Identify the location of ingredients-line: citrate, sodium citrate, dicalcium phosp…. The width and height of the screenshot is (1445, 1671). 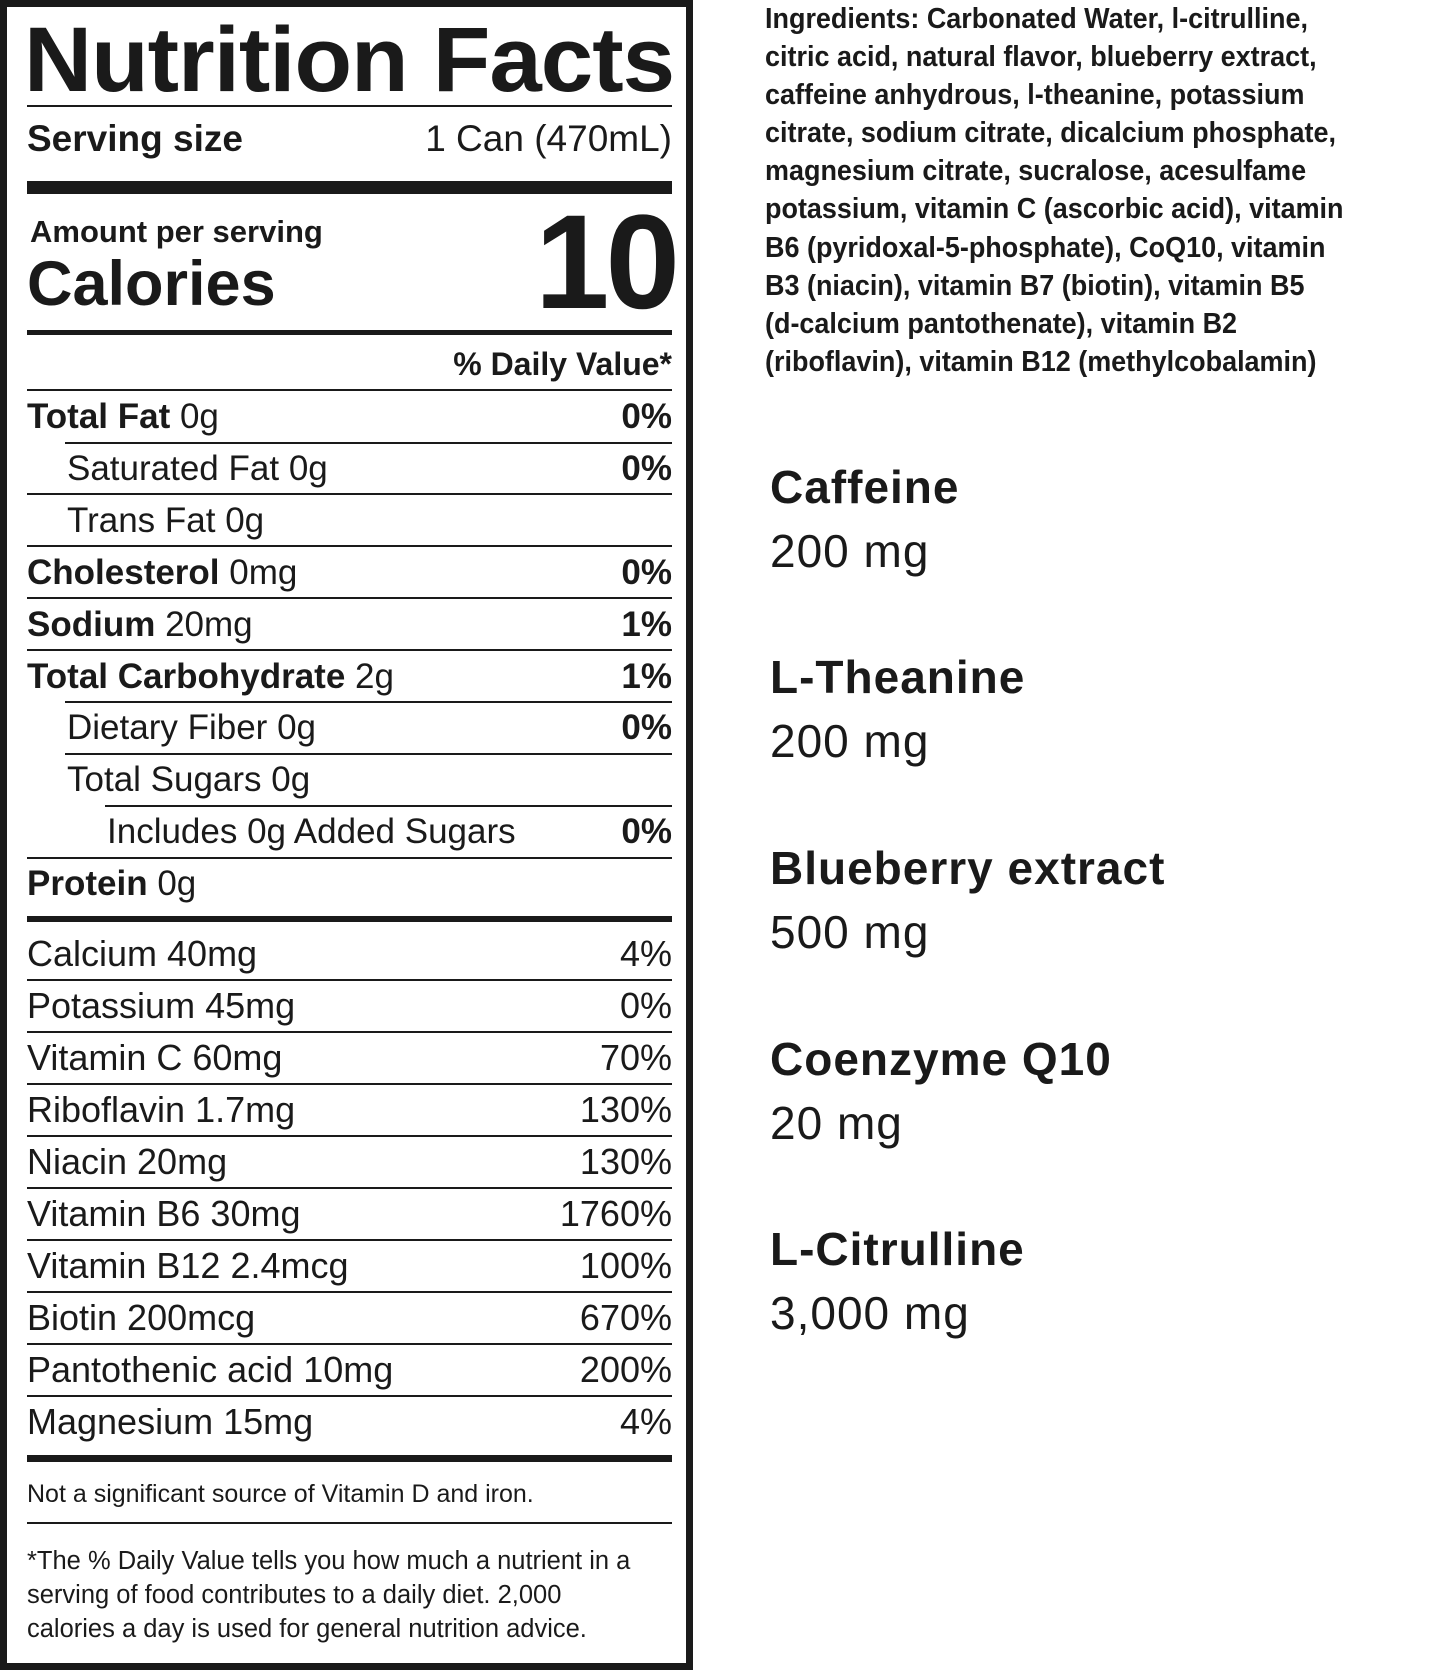
(1051, 133).